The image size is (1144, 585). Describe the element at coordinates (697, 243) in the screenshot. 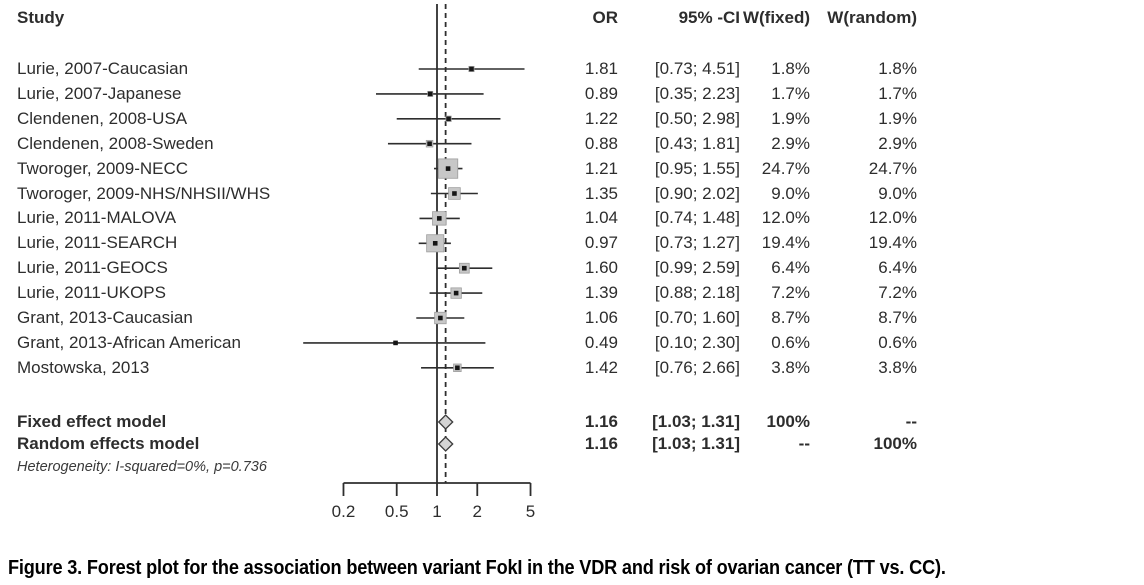

I see `ci-value: [0.73; 1.27]` at that location.